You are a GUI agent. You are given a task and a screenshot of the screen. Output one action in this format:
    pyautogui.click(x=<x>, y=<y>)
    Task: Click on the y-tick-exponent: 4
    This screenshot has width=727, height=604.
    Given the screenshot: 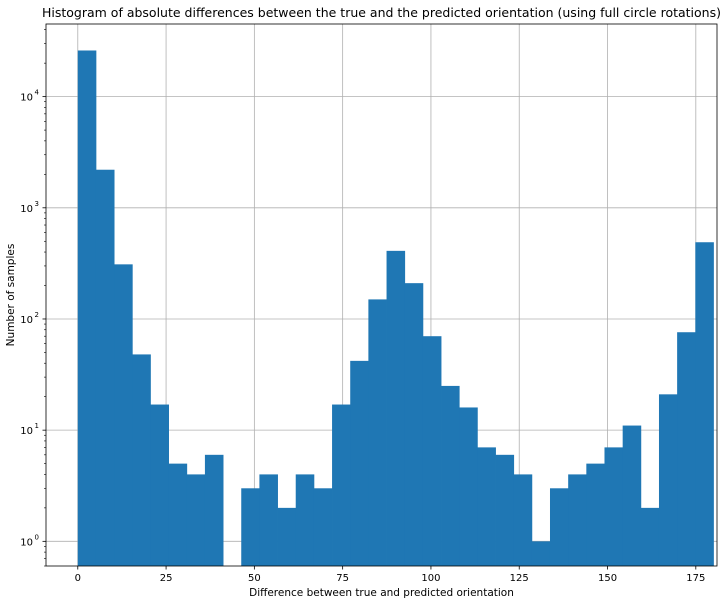 What is the action you would take?
    pyautogui.click(x=37, y=93)
    